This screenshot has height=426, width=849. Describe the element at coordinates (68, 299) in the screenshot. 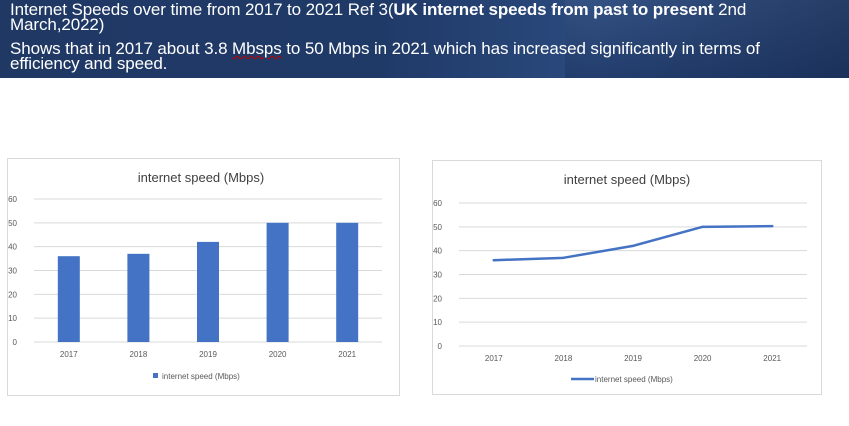

I see `bar-2017` at that location.